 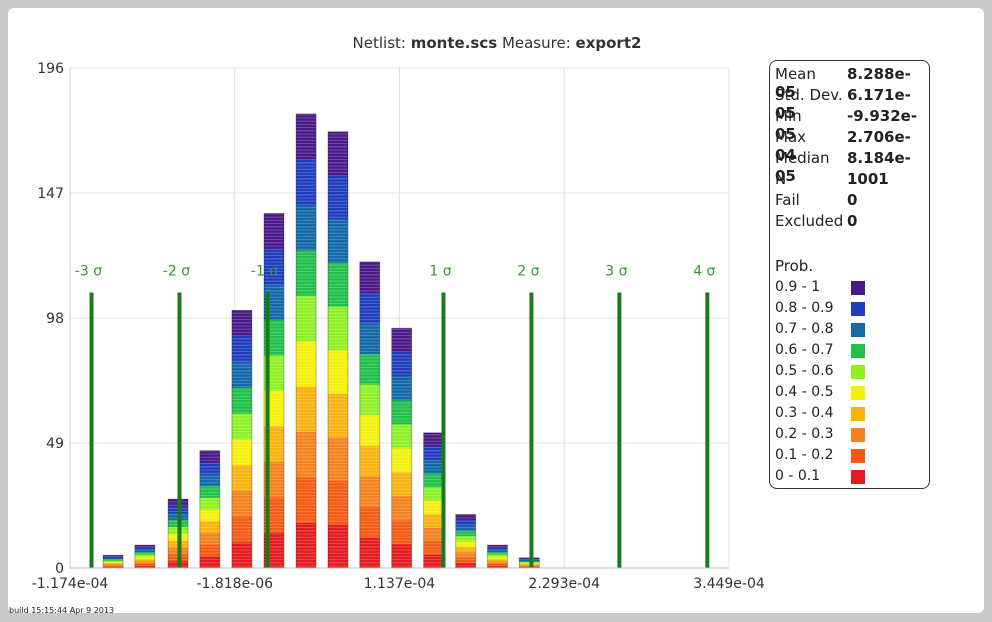 I want to click on legend-label: 0.7 - 0.8, so click(x=804, y=329).